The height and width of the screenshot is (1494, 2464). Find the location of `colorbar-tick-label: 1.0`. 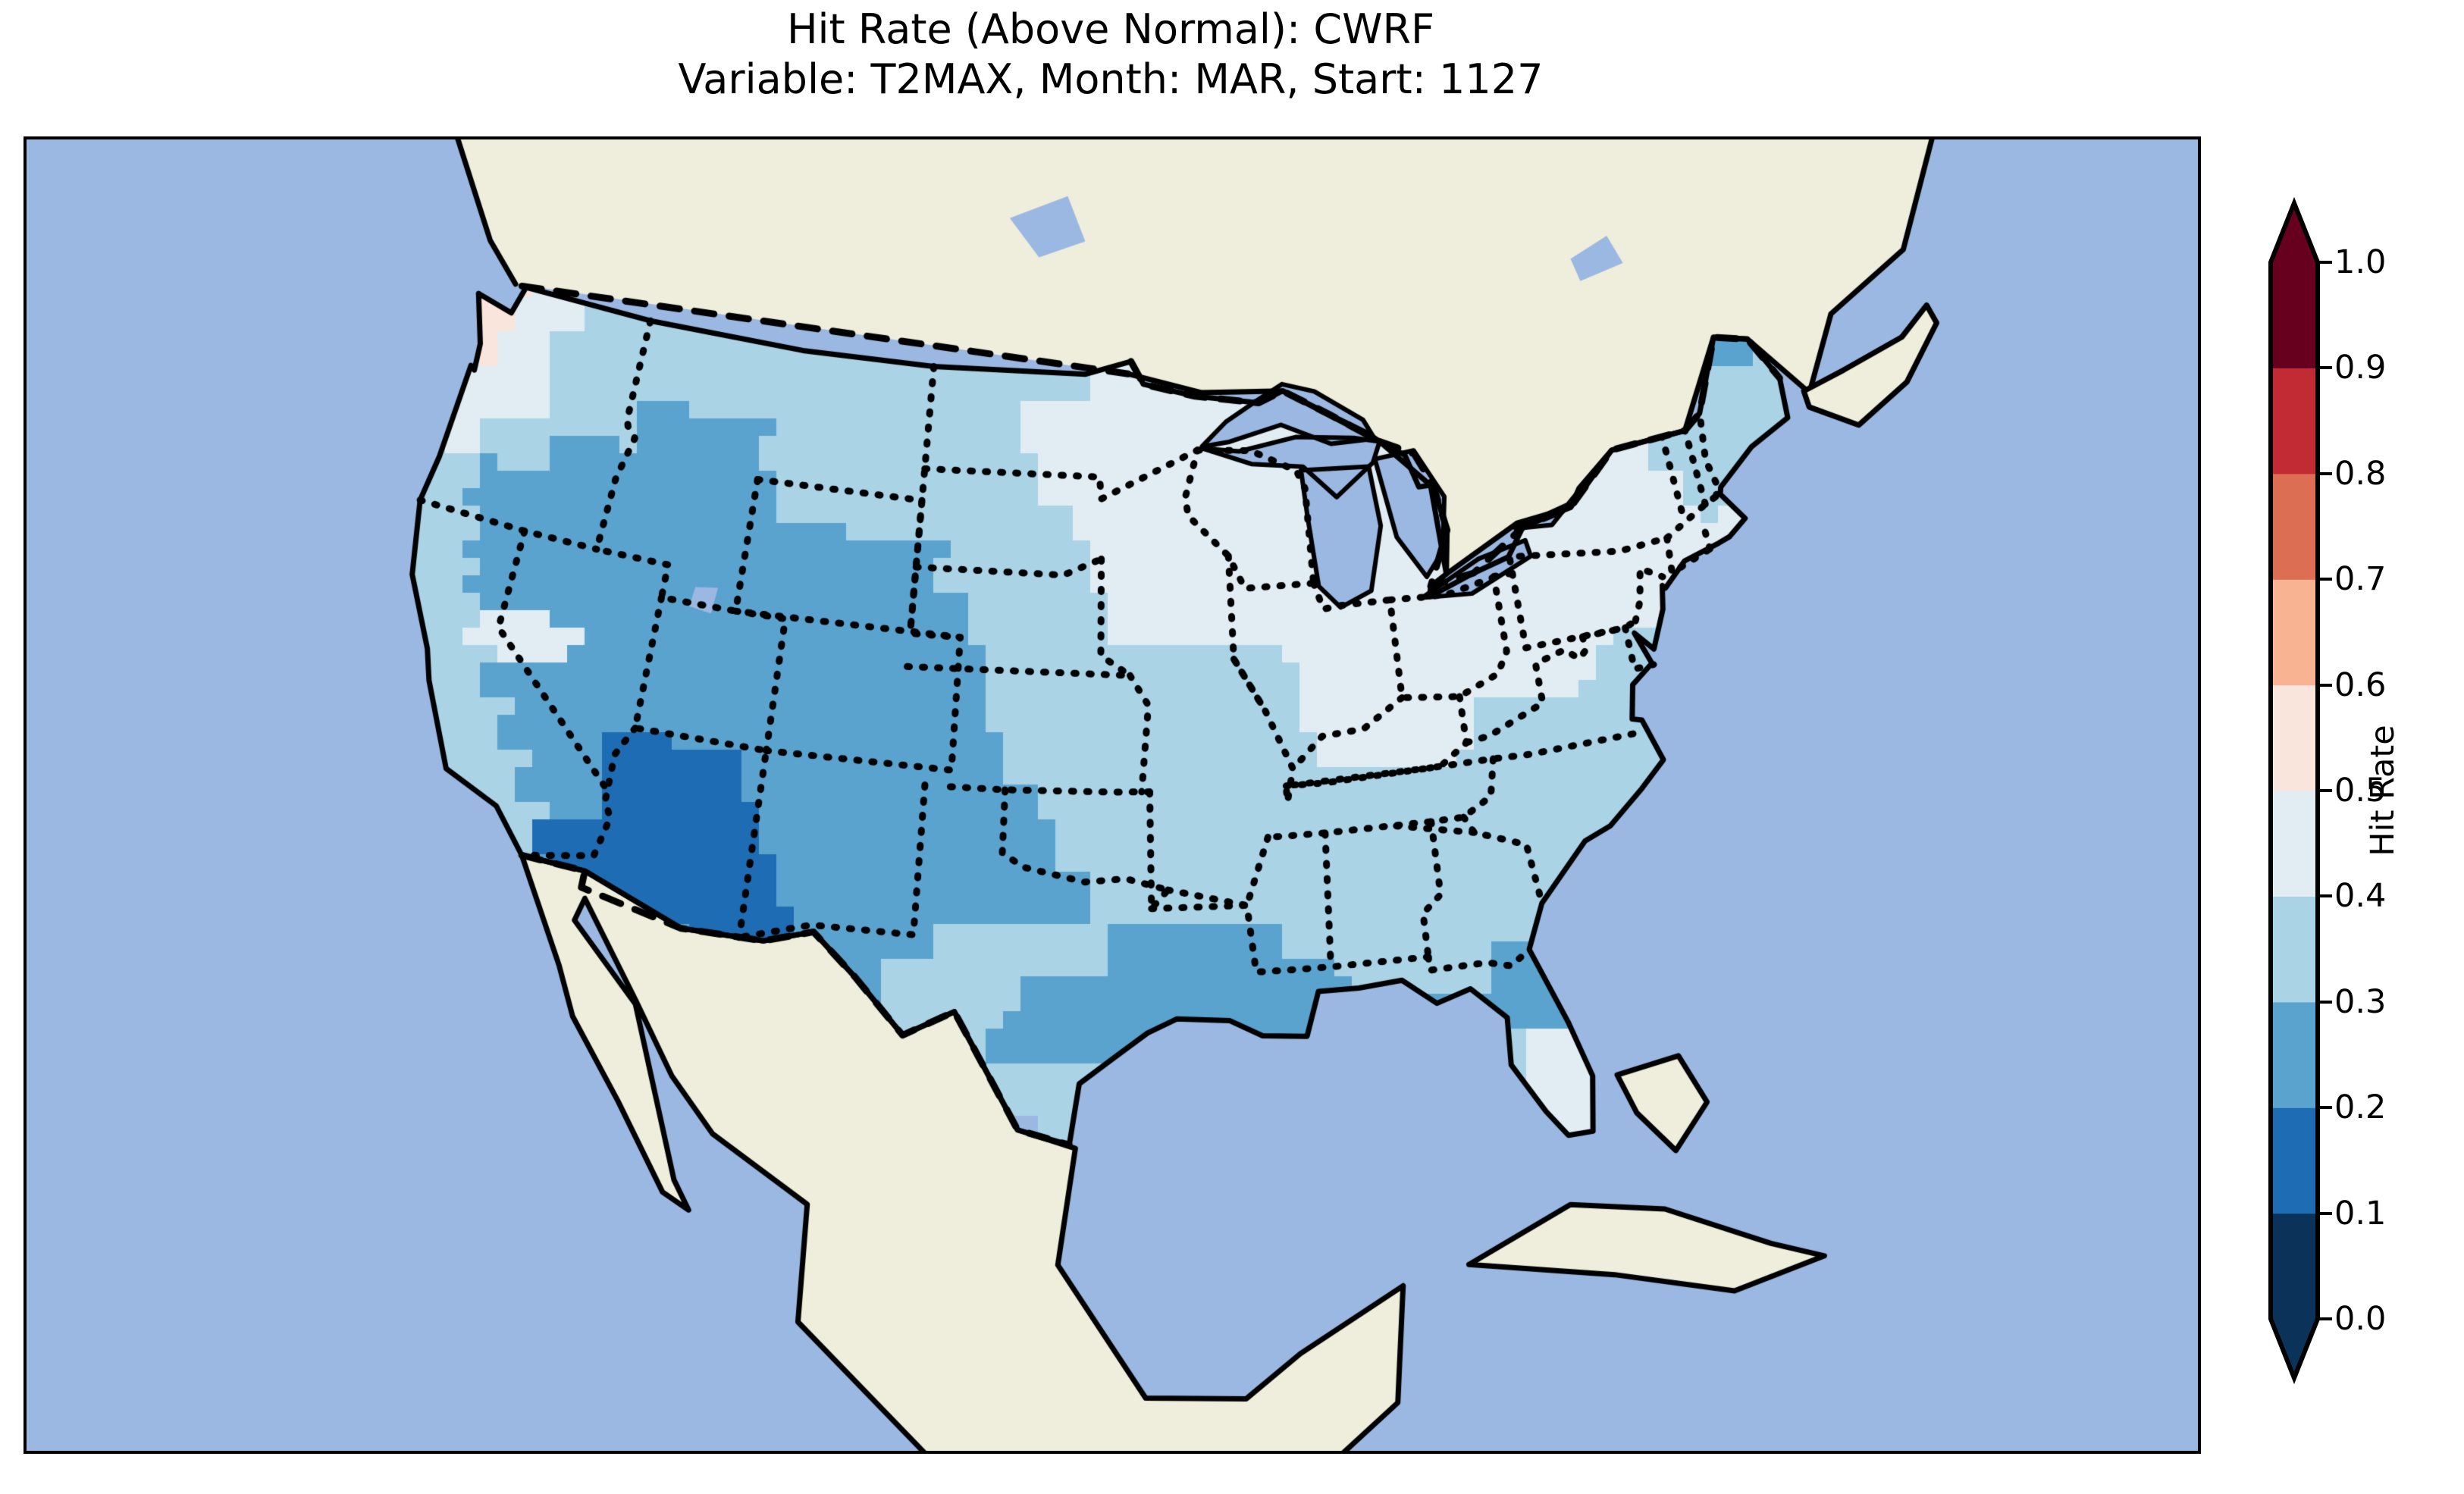

colorbar-tick-label: 1.0 is located at coordinates (2360, 262).